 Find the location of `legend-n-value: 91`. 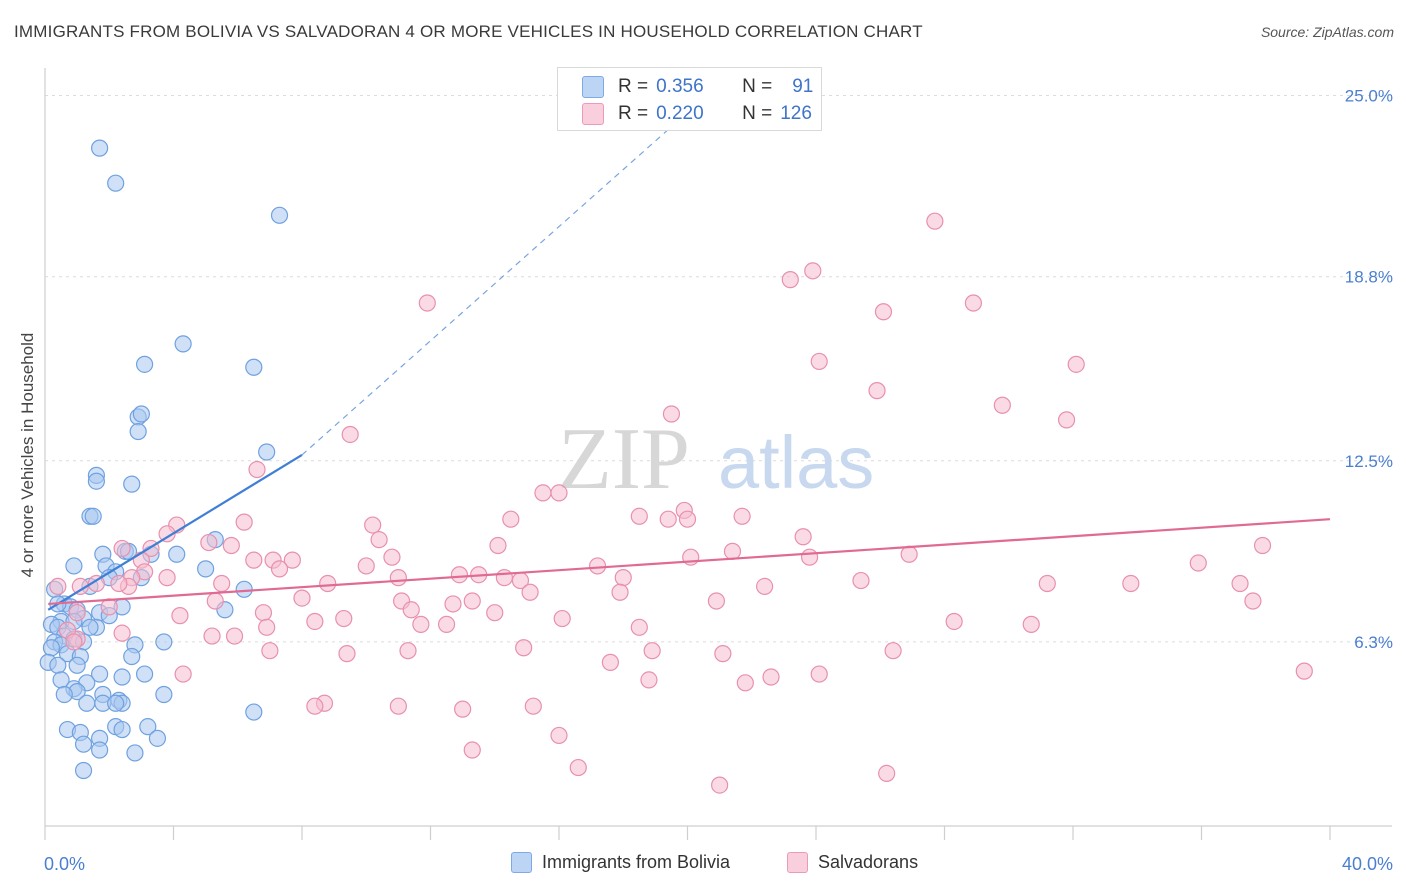

legend-n-value: 91 is located at coordinates (803, 86).